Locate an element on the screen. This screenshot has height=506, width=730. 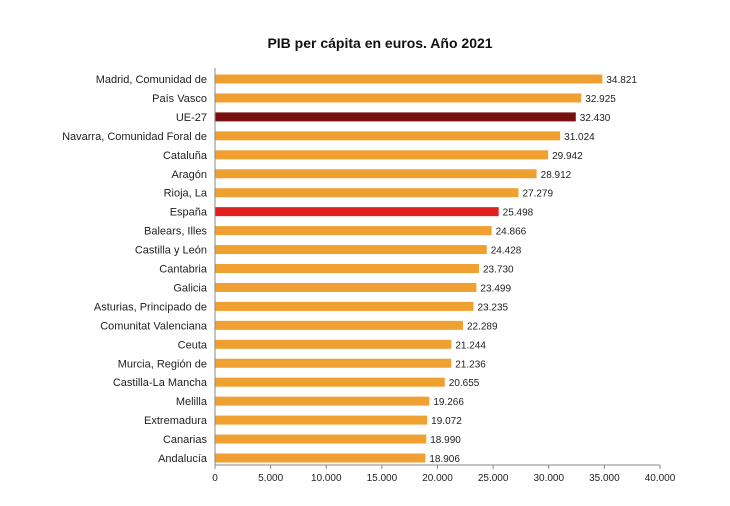
x-tick-label: 0 is located at coordinates (215, 478).